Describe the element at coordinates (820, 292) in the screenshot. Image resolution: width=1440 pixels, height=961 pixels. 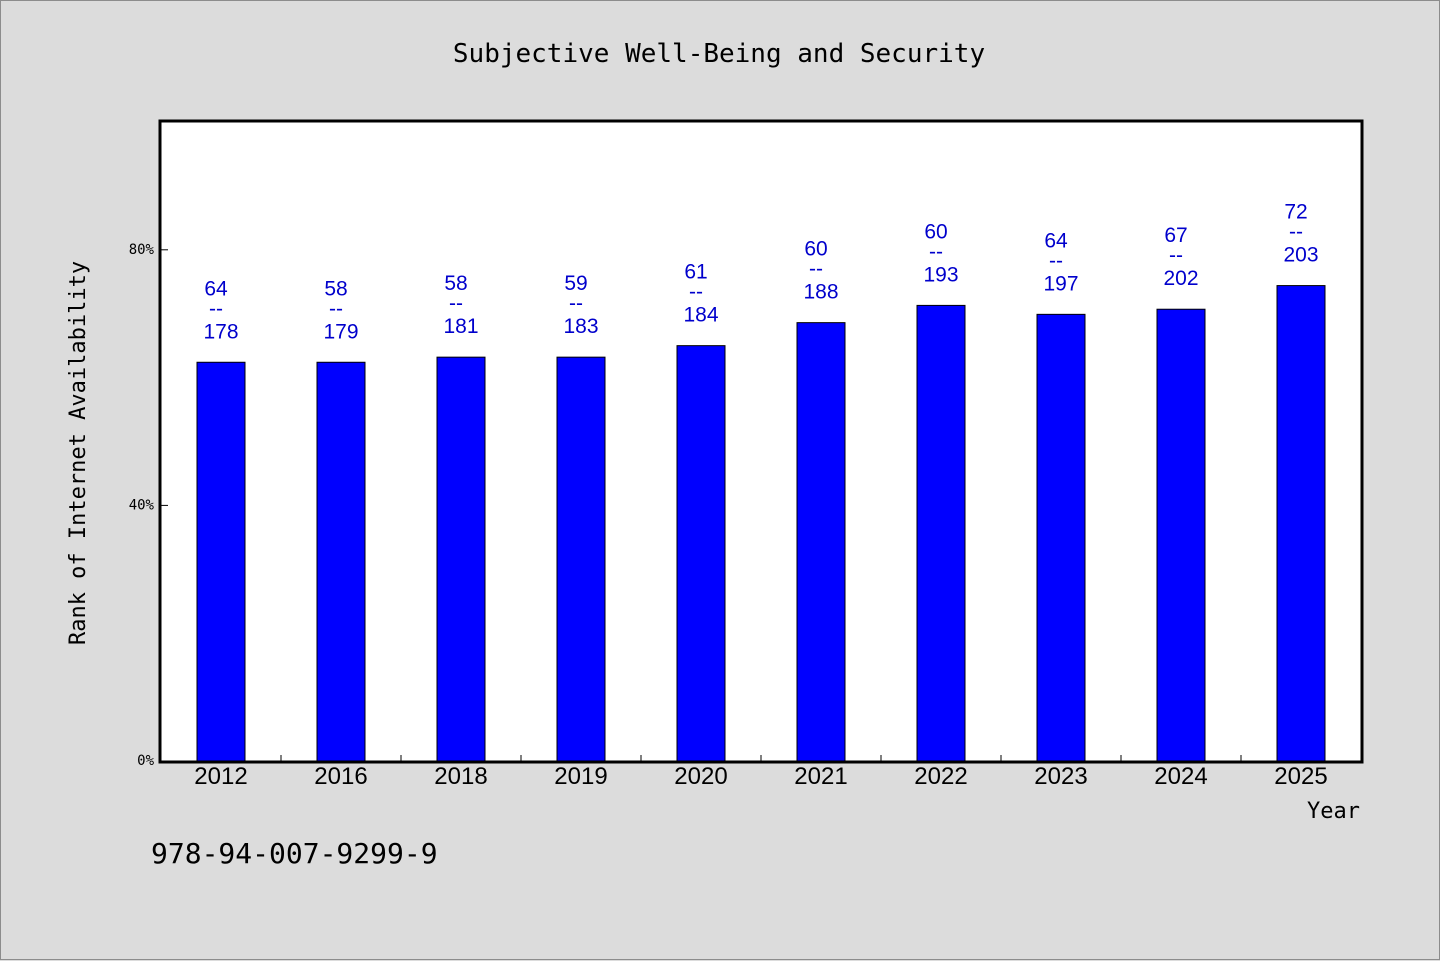
I see `data-label-bottom-2021: 188` at that location.